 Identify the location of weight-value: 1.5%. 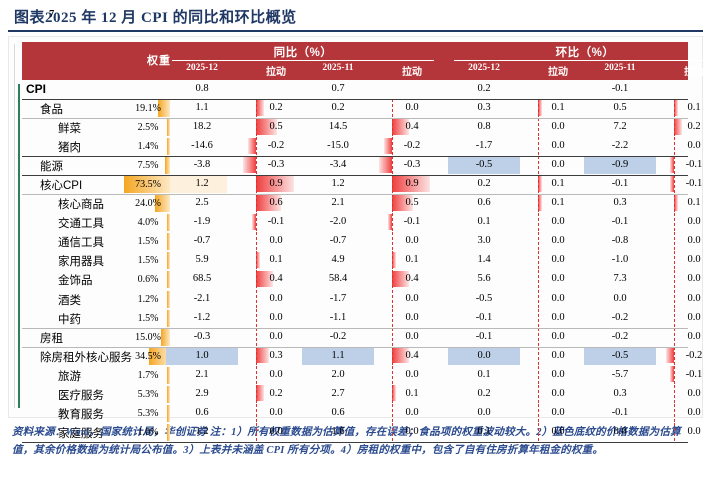
(148, 242).